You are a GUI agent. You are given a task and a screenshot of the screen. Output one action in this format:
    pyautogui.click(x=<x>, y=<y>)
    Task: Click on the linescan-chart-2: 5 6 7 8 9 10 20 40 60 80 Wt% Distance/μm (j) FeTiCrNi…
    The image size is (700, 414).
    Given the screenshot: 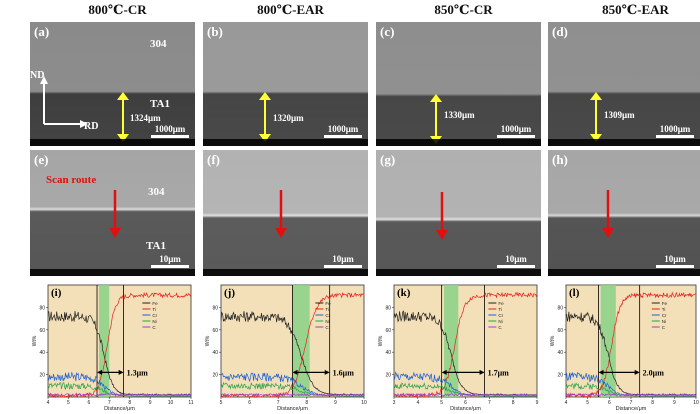 What is the action you would take?
    pyautogui.click(x=286, y=347)
    